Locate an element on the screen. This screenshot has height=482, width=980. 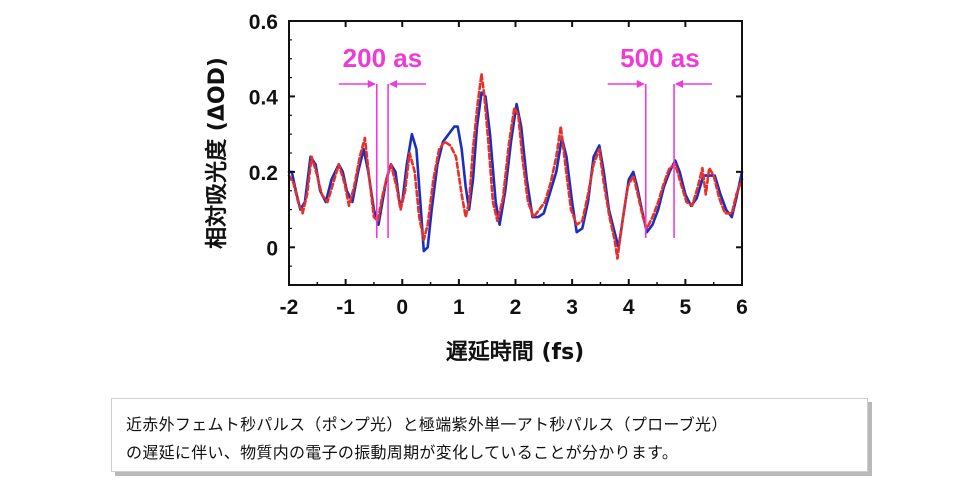
y-tick-label: 0 is located at coordinates (272, 248).